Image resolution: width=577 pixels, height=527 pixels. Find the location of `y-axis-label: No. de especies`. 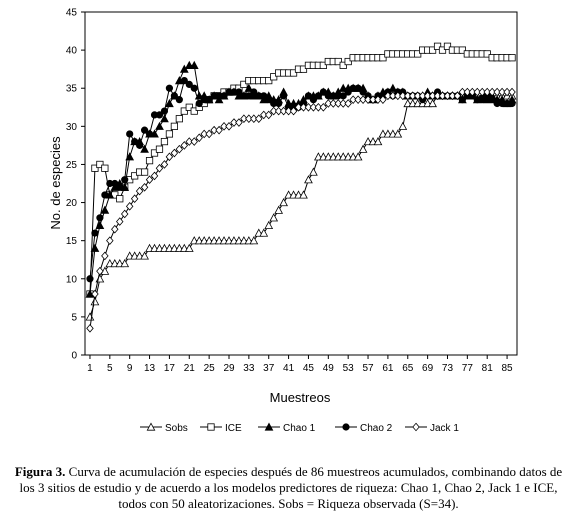

y-axis-label: No. de especies is located at coordinates (55, 183).